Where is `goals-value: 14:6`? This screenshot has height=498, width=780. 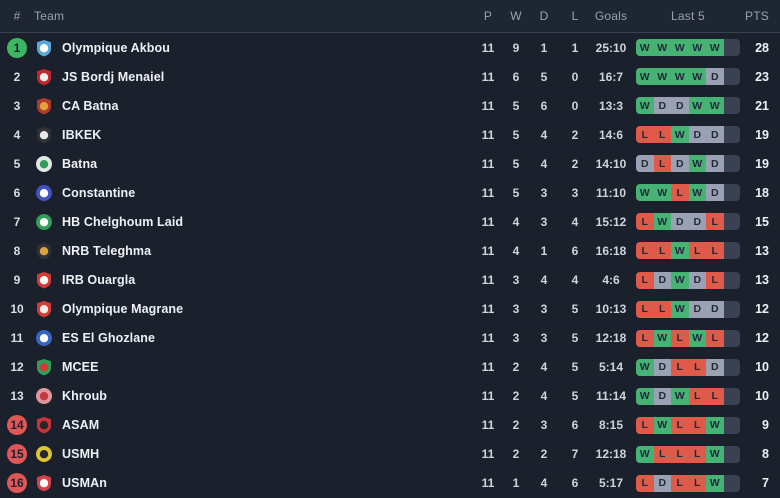
goals-value: 14:6 is located at coordinates (611, 134).